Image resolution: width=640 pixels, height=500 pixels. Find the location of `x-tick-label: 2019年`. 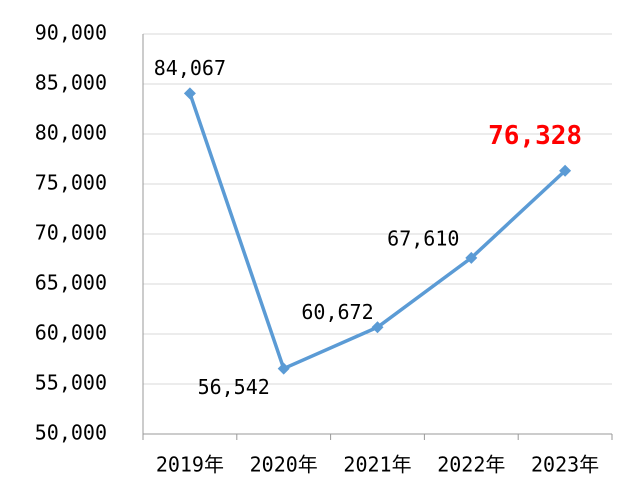

x-tick-label: 2019年 is located at coordinates (190, 465).